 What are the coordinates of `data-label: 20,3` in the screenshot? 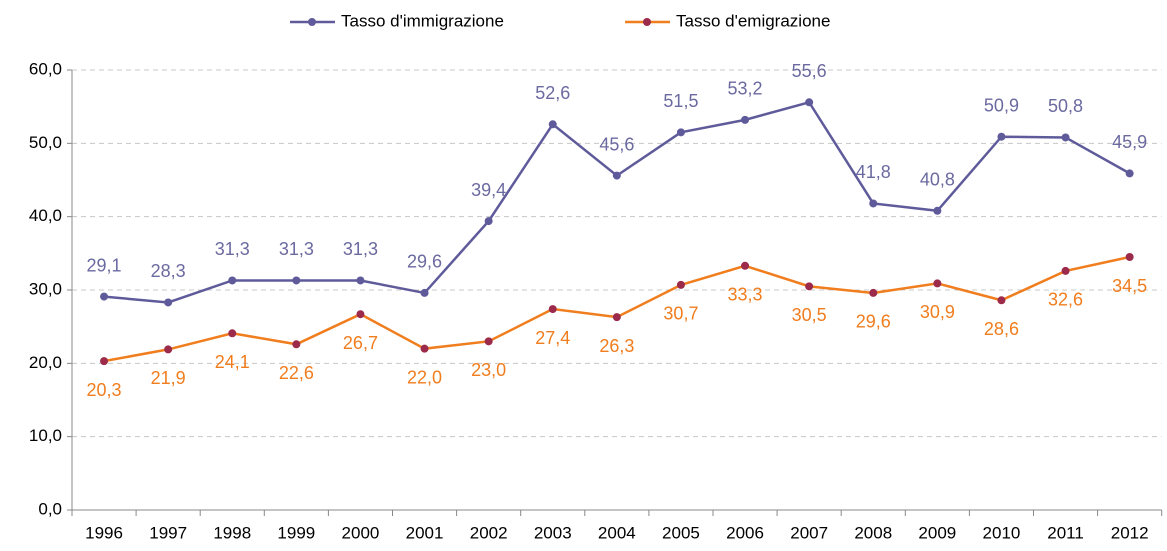 It's located at (104, 390).